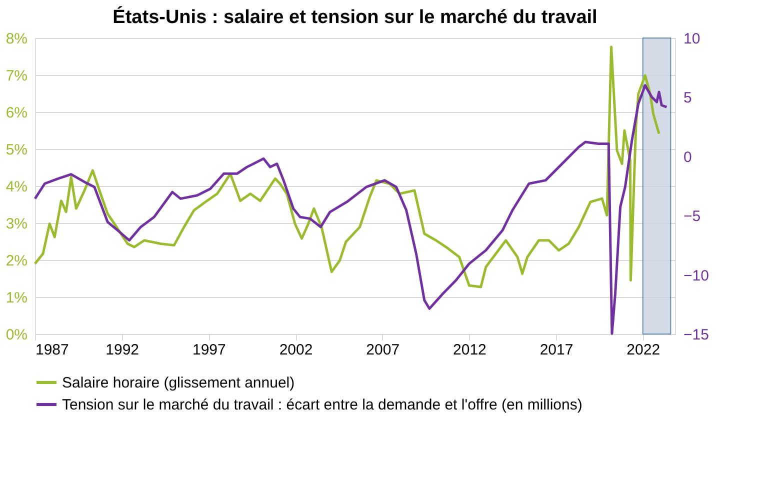 The height and width of the screenshot is (499, 759). I want to click on x-tick-label: 1997, so click(209, 350).